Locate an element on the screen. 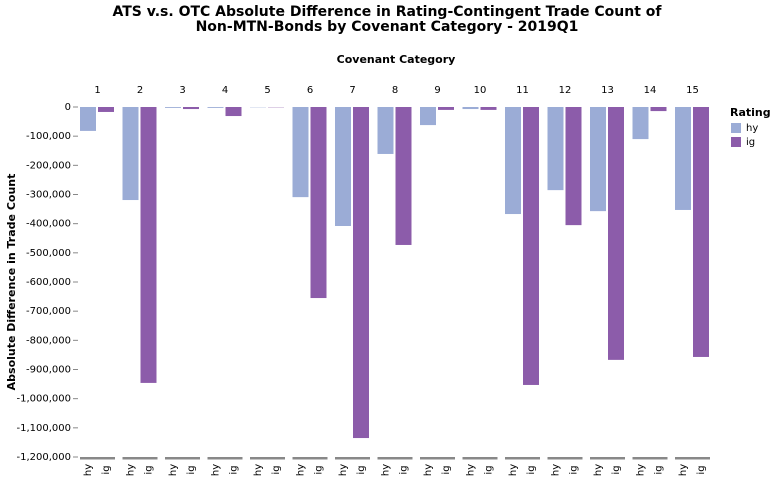 This screenshot has width=775, height=497. column-label: 3 is located at coordinates (182, 90).